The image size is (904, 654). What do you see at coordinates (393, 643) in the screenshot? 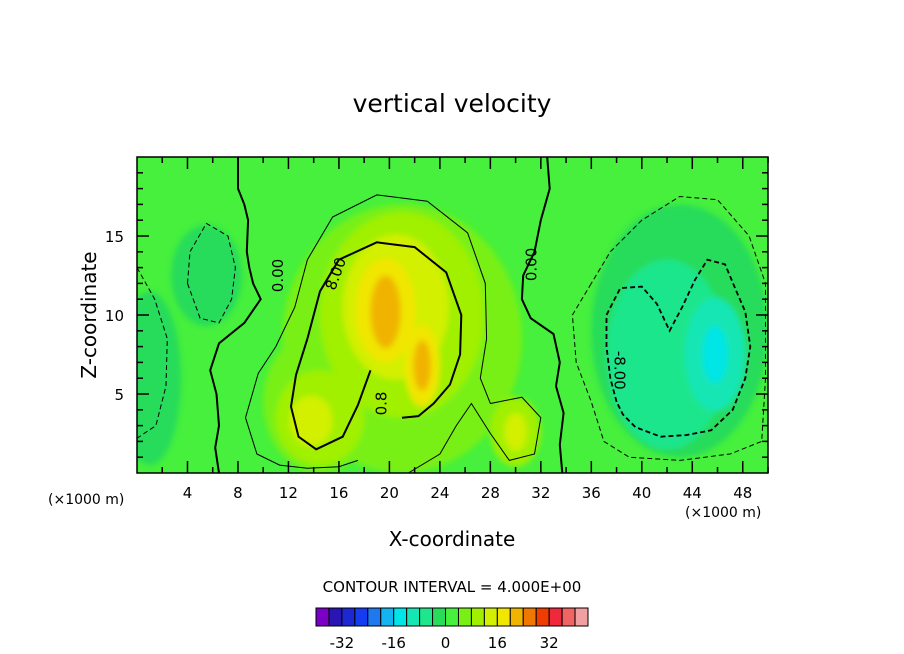
I see `colorbar-label: -16` at bounding box center [393, 643].